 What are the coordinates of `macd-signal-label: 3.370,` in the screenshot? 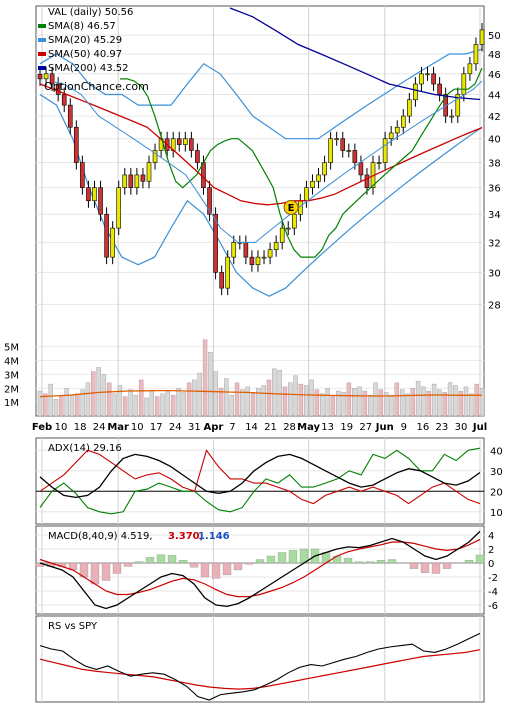 It's located at (185, 536).